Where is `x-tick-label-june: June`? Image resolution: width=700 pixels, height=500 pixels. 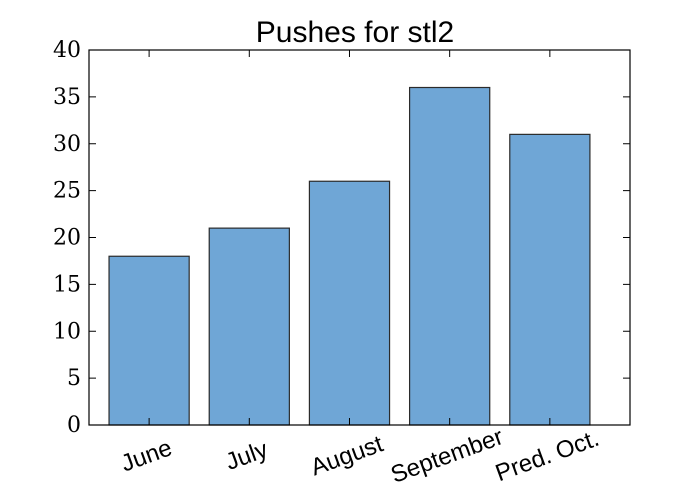
x-tick-label-june: June is located at coordinates (146, 455).